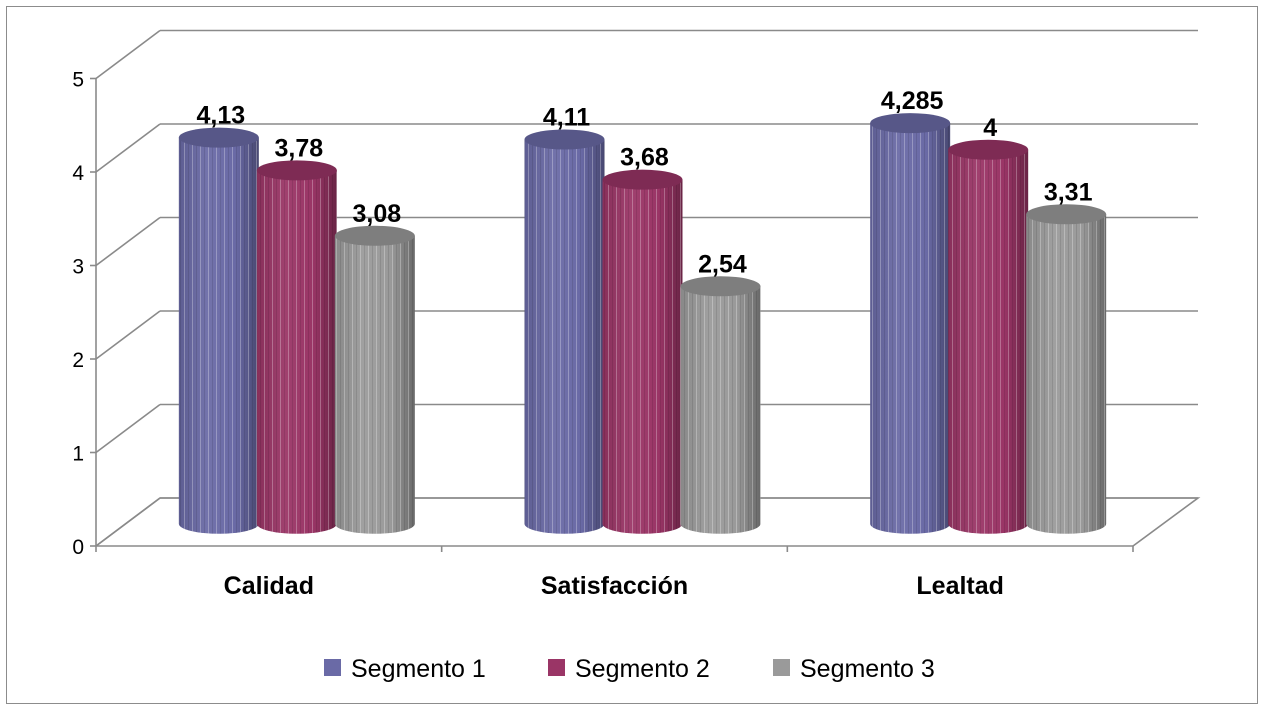 Image resolution: width=1266 pixels, height=714 pixels. Describe the element at coordinates (78, 547) in the screenshot. I see `y-tick-label: 0` at that location.